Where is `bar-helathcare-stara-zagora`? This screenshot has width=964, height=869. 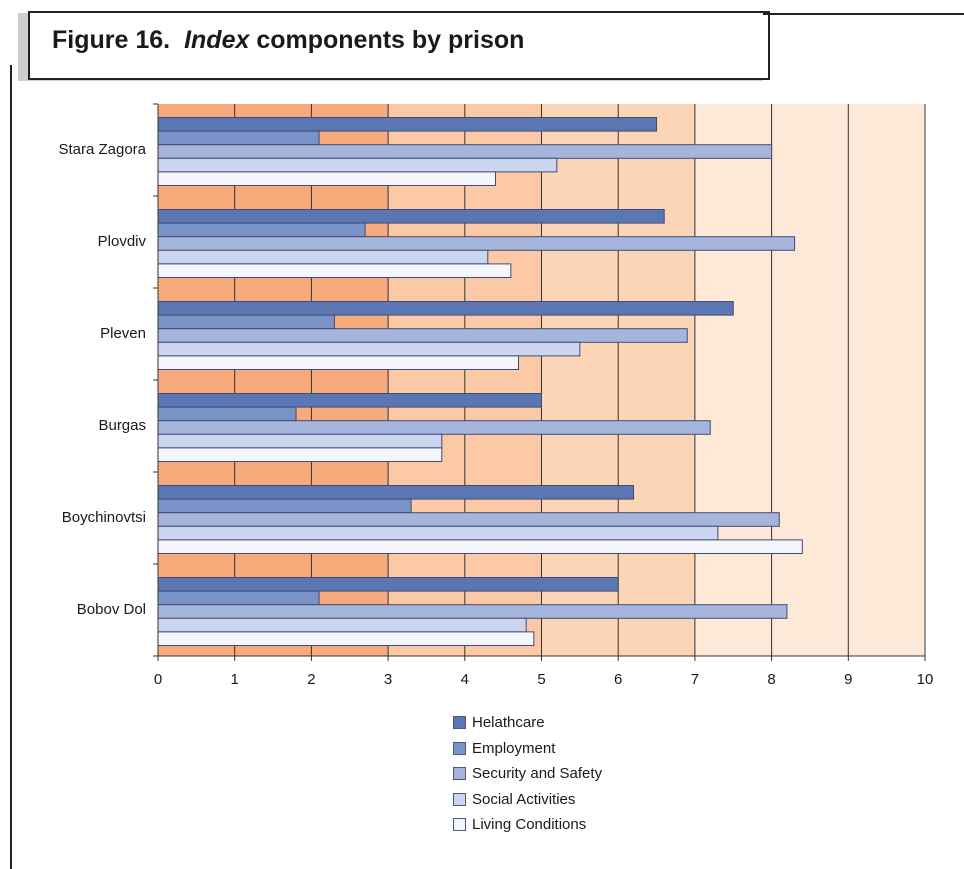
bar-helathcare-stara-zagora is located at coordinates (407, 124).